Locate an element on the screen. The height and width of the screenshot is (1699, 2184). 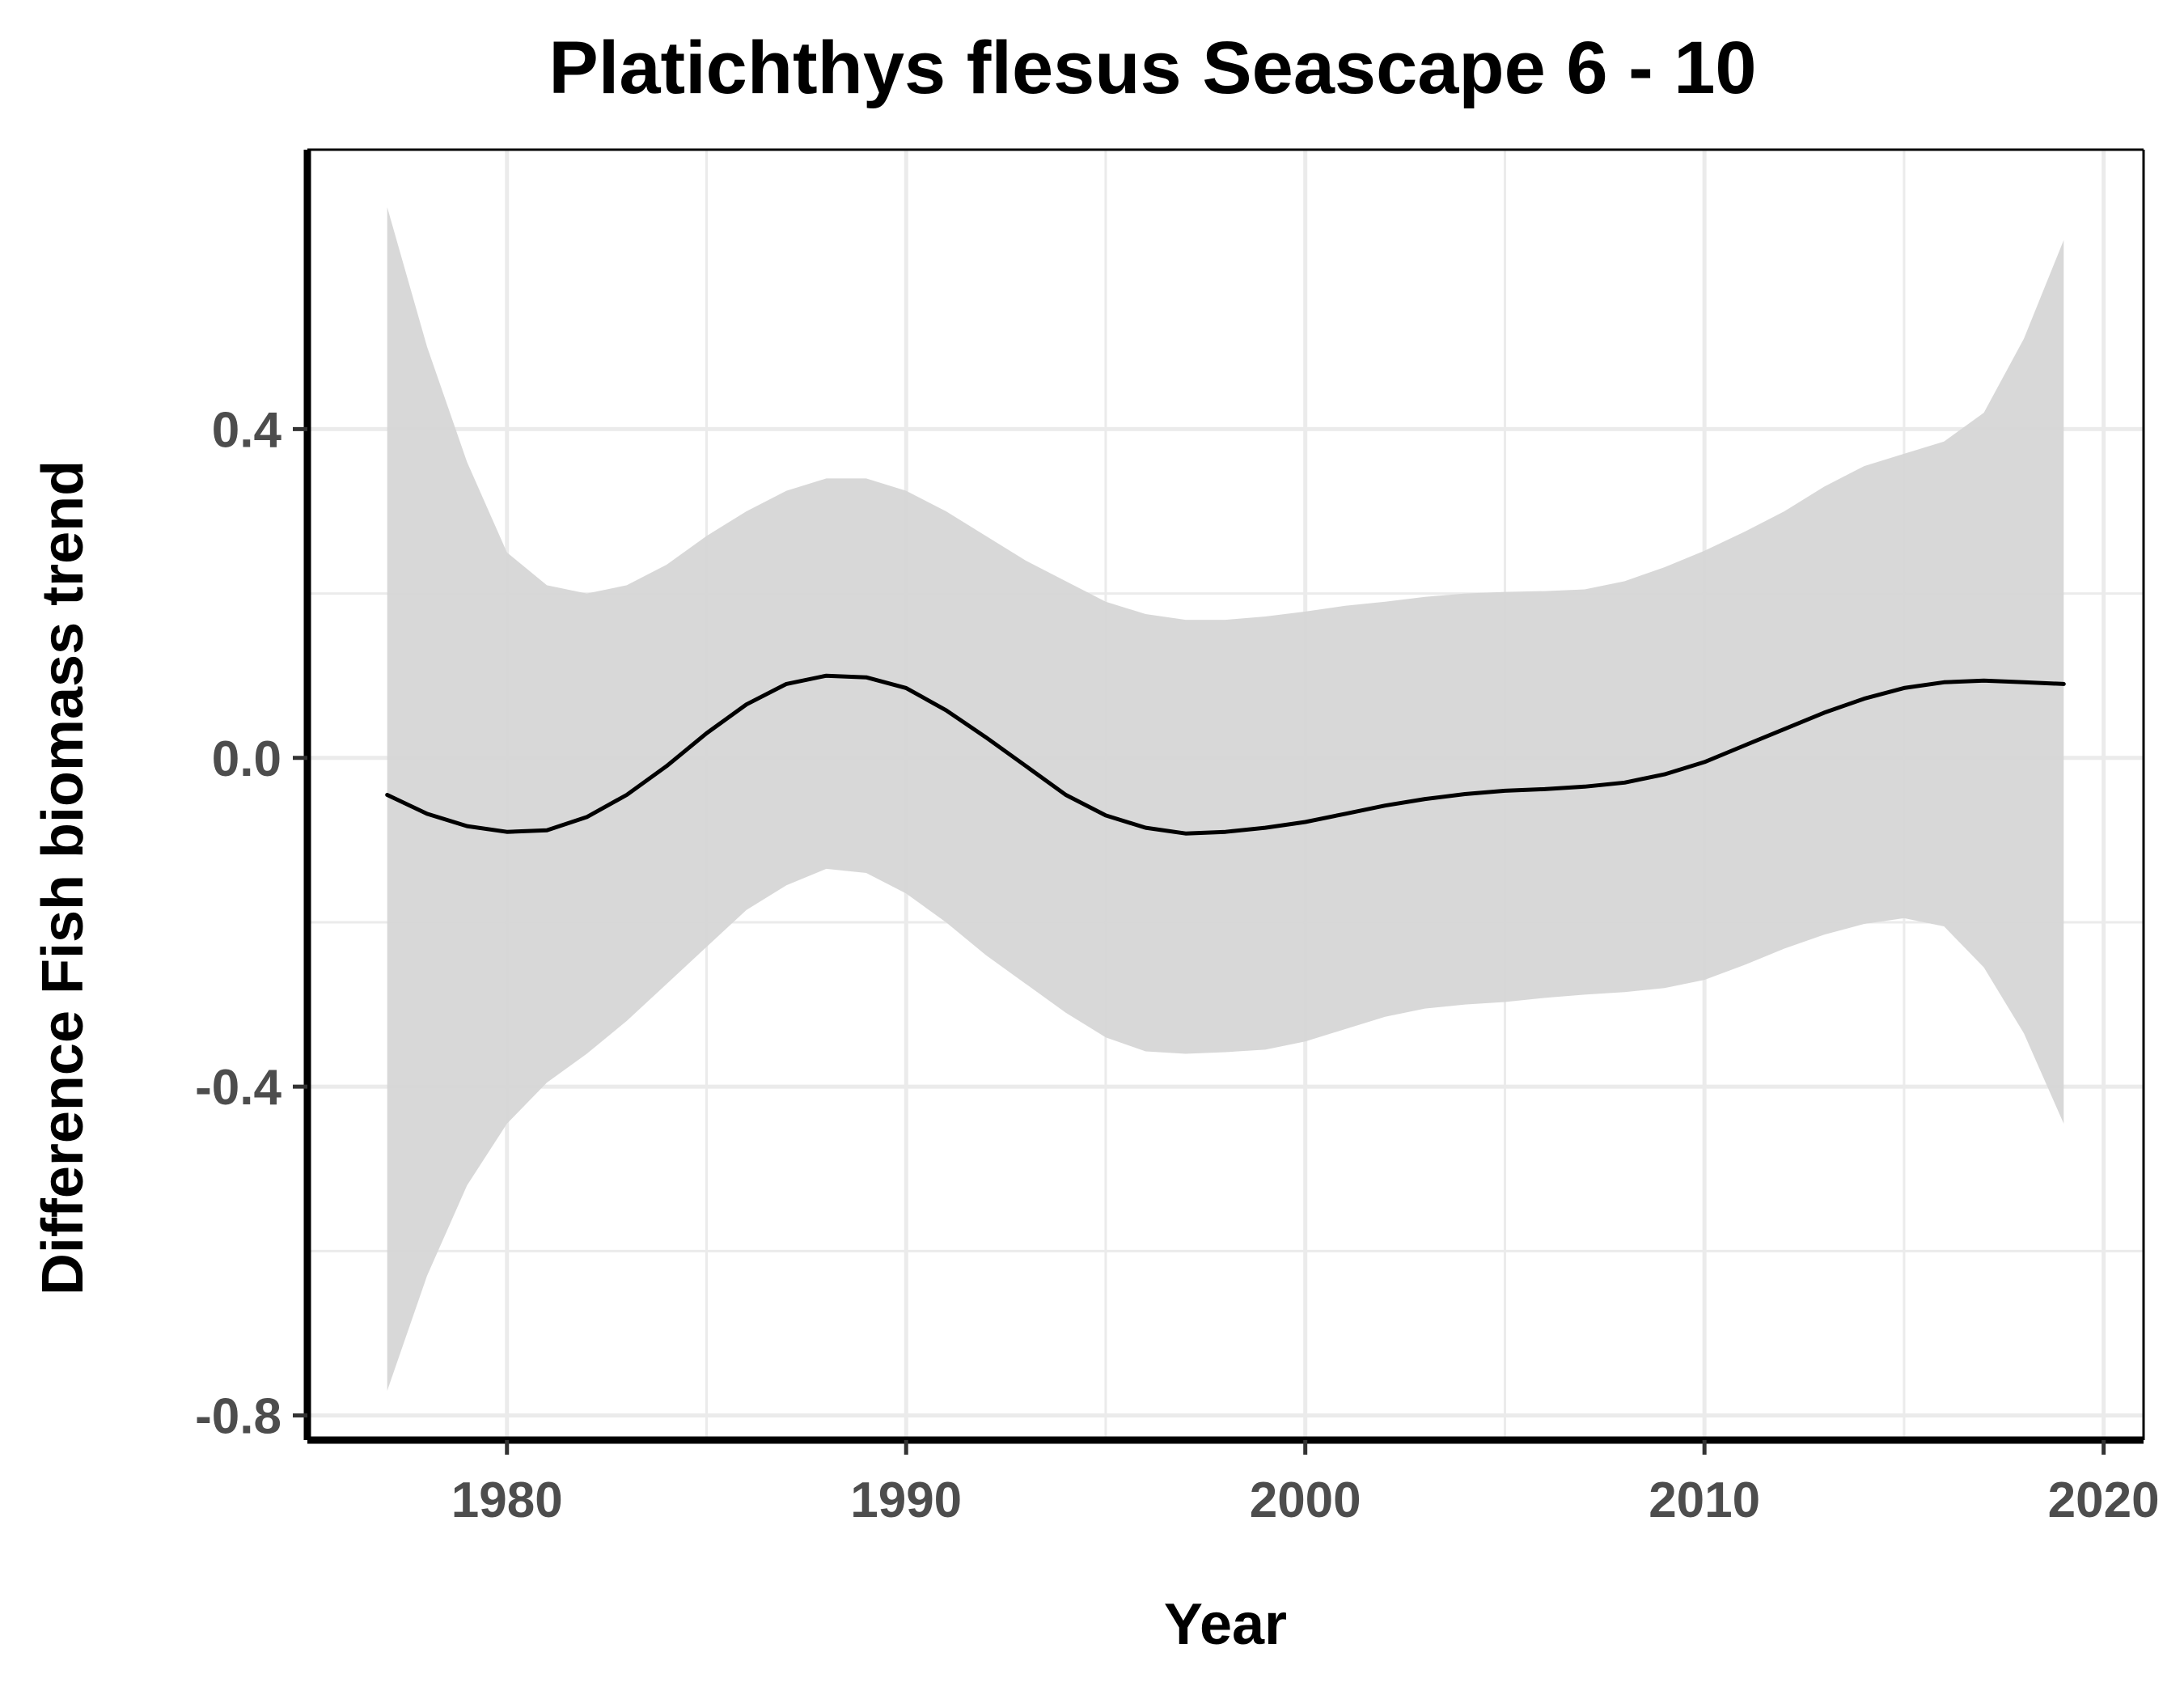
x-tick-label: 2010 is located at coordinates (1704, 1500).